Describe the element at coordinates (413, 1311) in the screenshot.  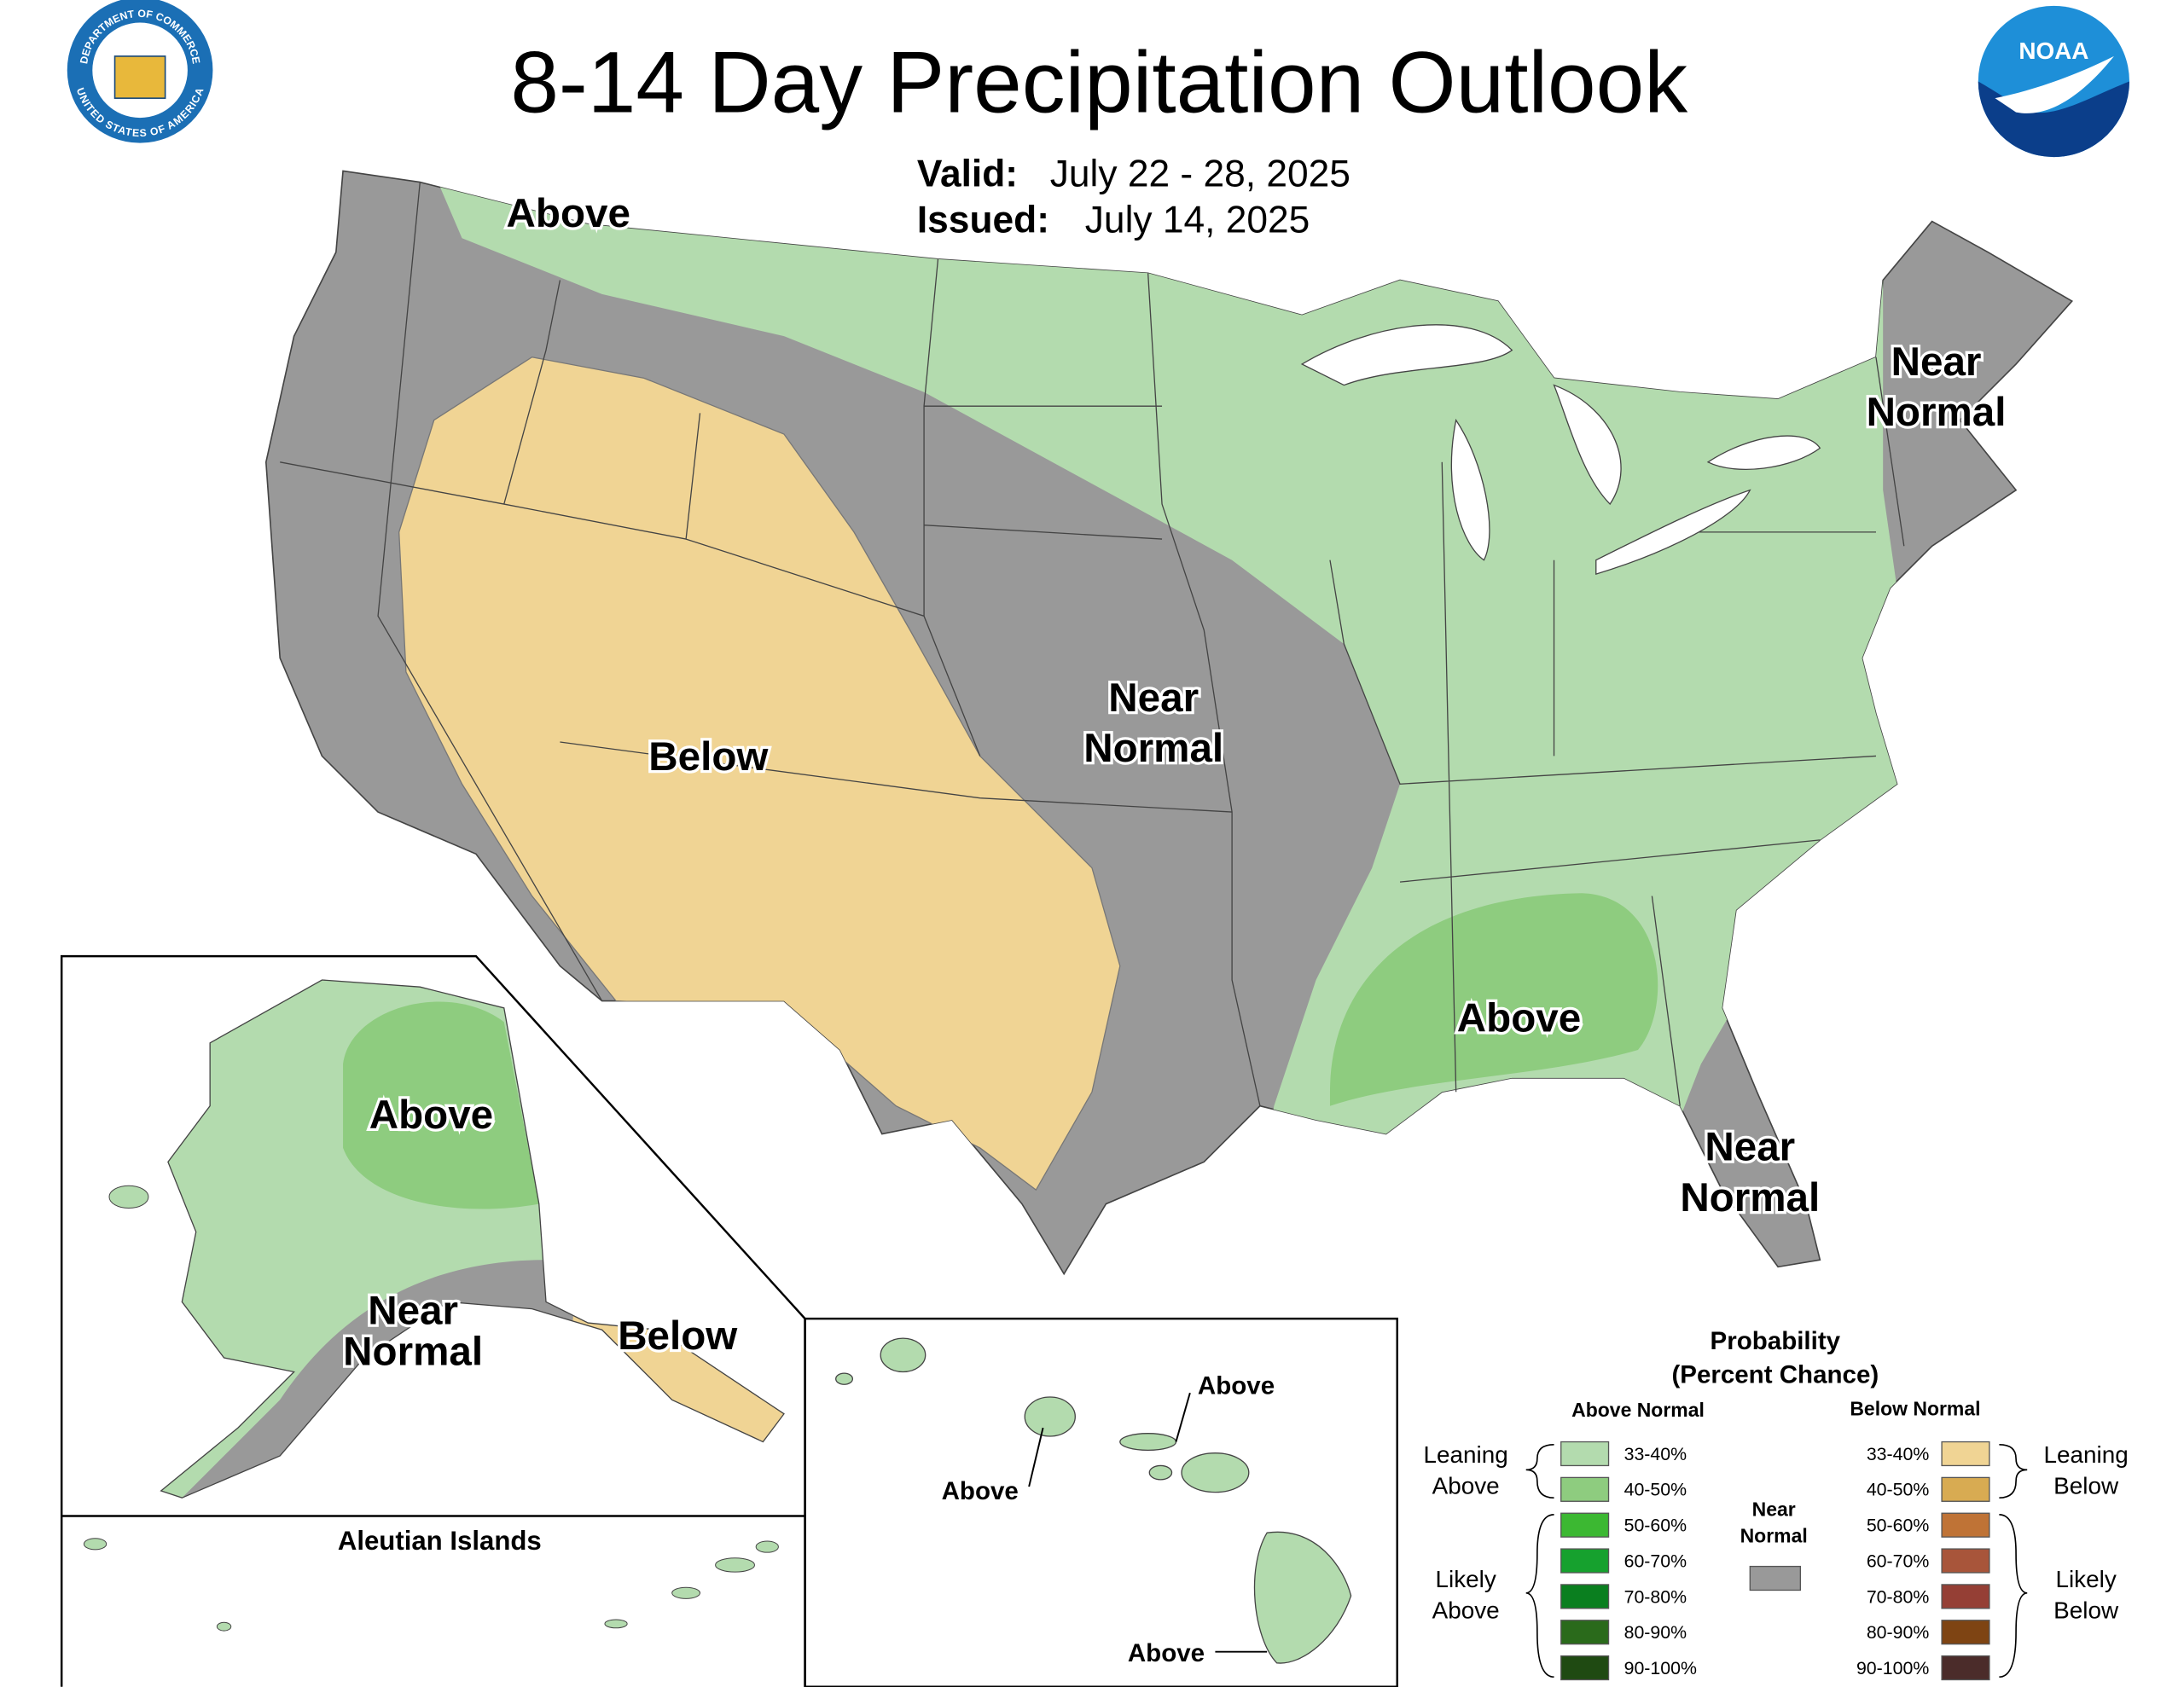
I see `alaska-label: Near` at that location.